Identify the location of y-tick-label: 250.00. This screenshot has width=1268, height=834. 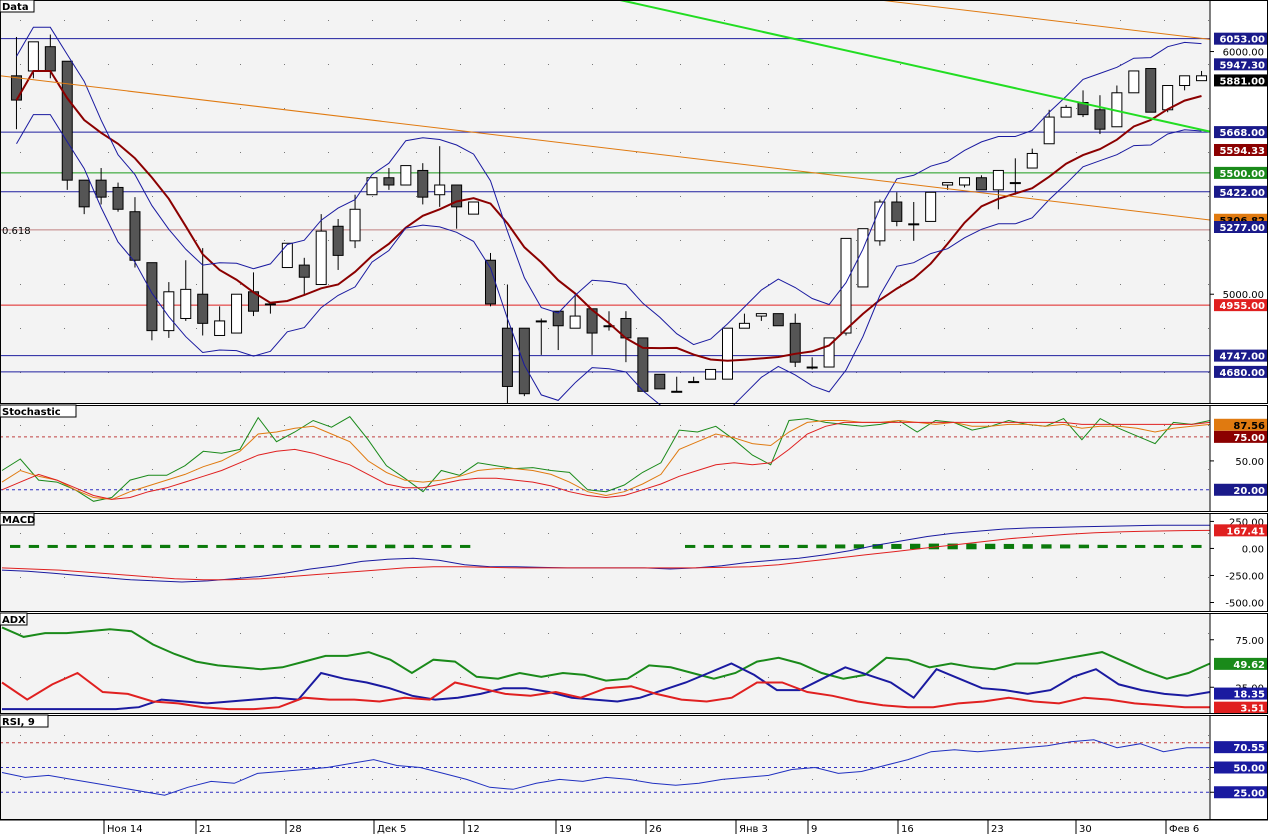
(1246, 522).